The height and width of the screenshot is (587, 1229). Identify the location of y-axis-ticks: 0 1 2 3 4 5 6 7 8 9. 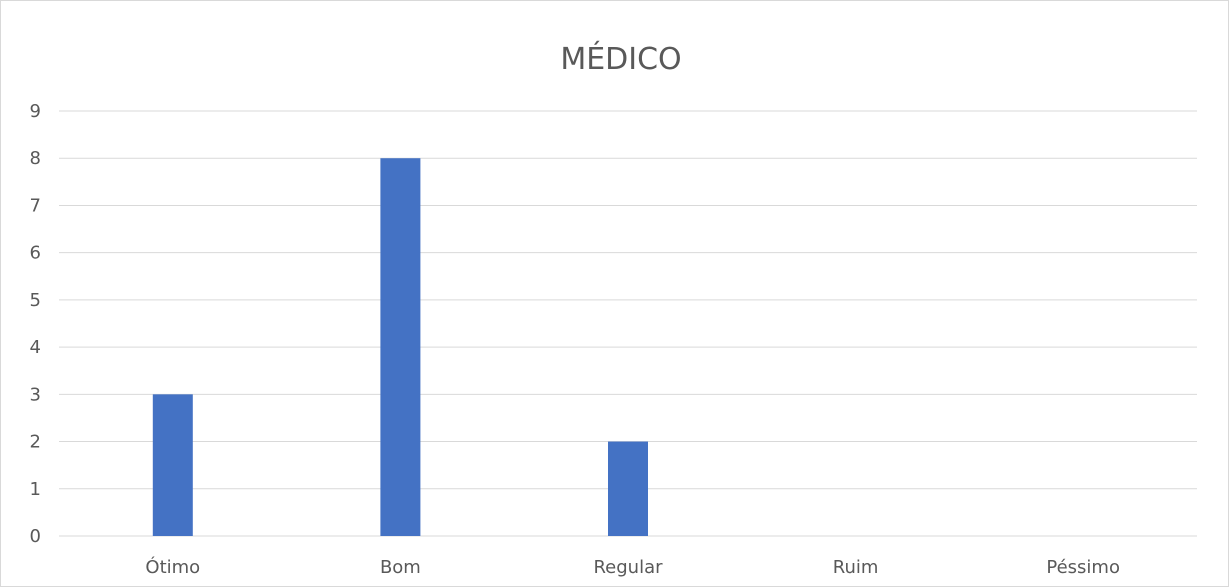
(35, 324).